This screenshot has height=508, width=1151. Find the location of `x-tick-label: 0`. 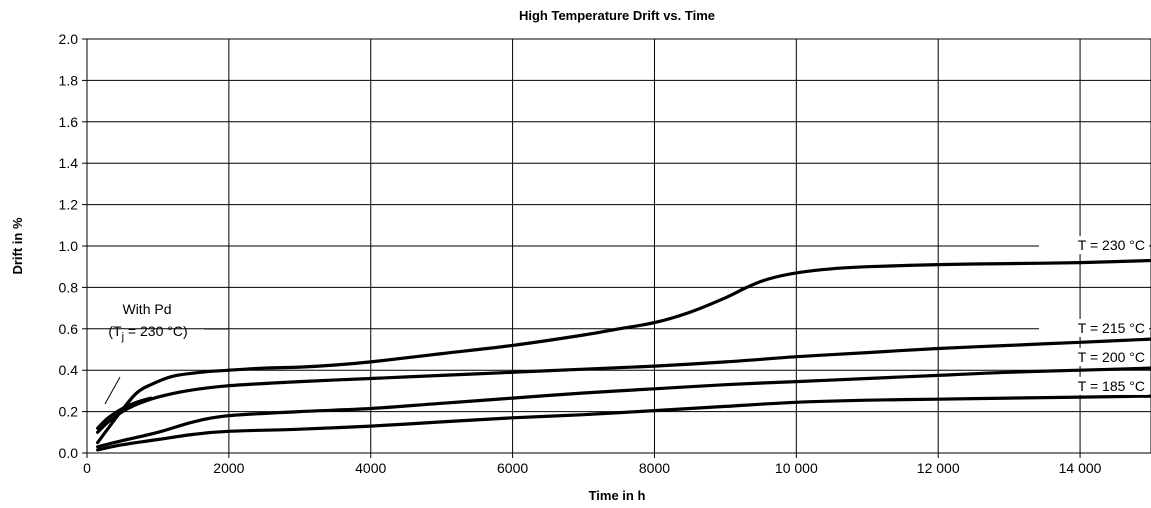

x-tick-label: 0 is located at coordinates (87, 468).